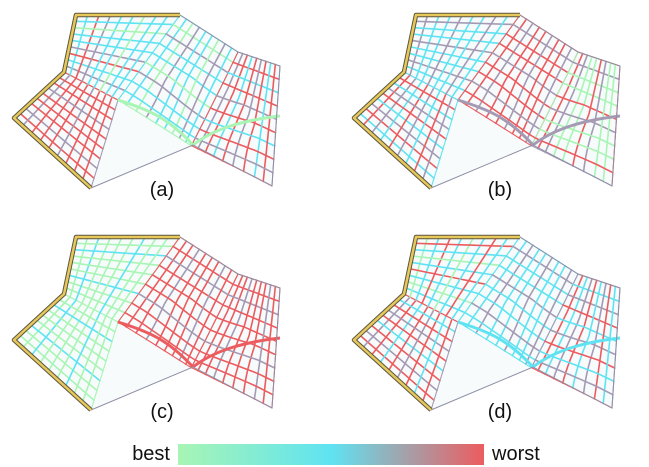 This screenshot has height=467, width=649. I want to click on legend-best-label: best, so click(151, 454).